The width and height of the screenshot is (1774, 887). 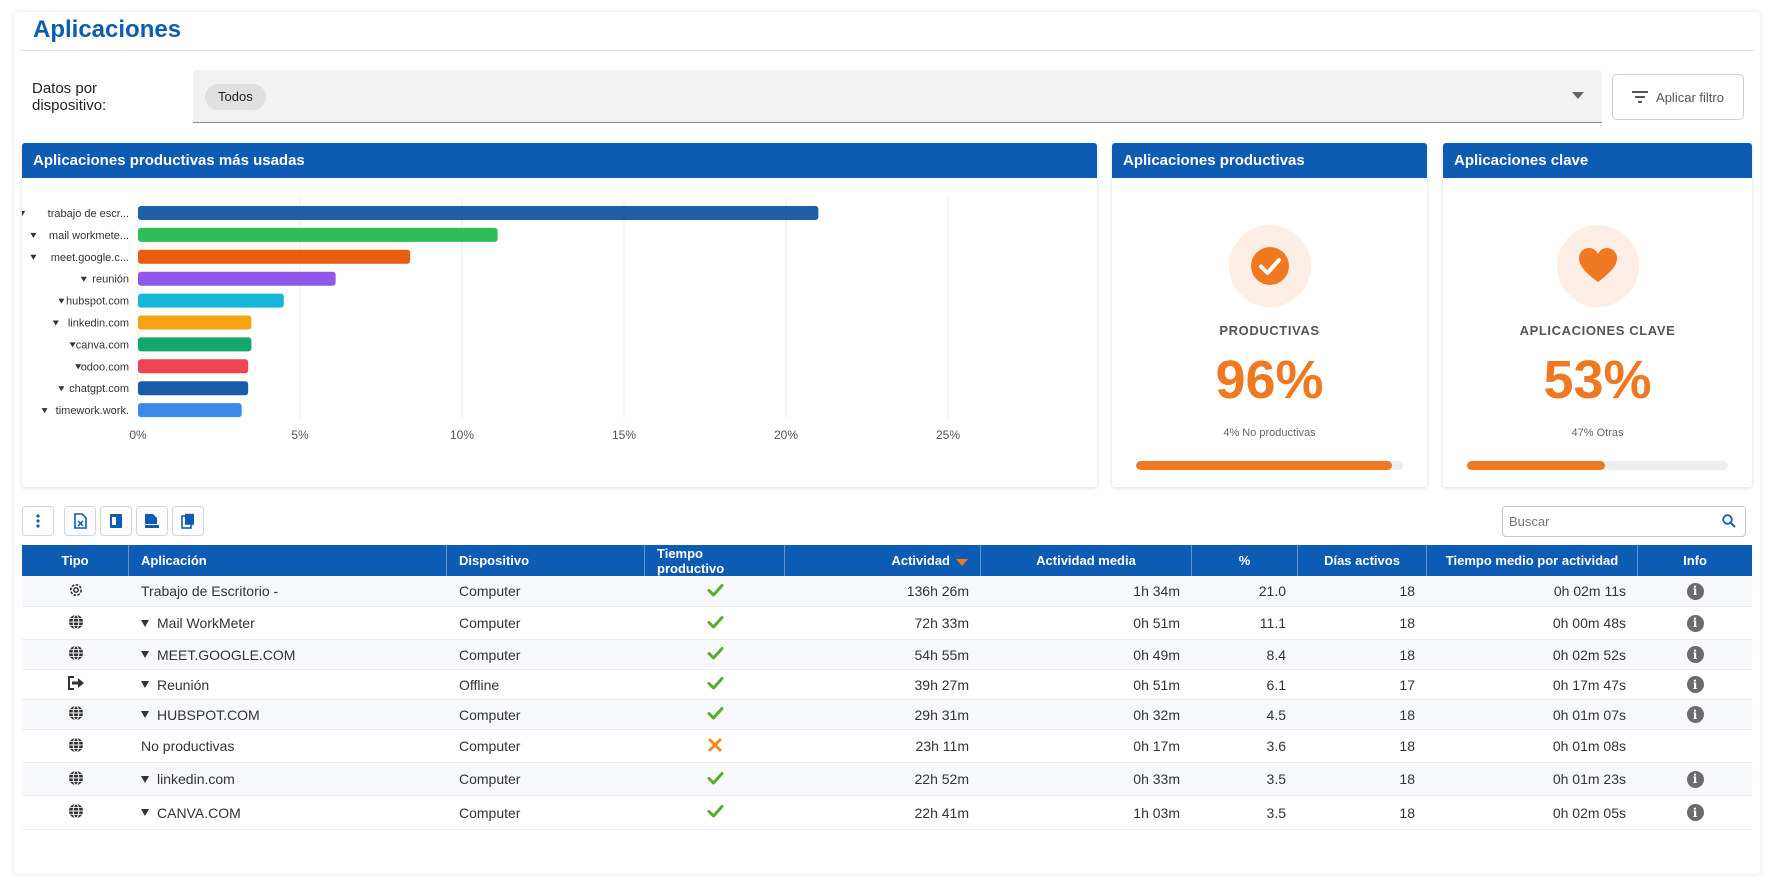 What do you see at coordinates (1086, 560) in the screenshot?
I see `col-actividad-media: Actividad media` at bounding box center [1086, 560].